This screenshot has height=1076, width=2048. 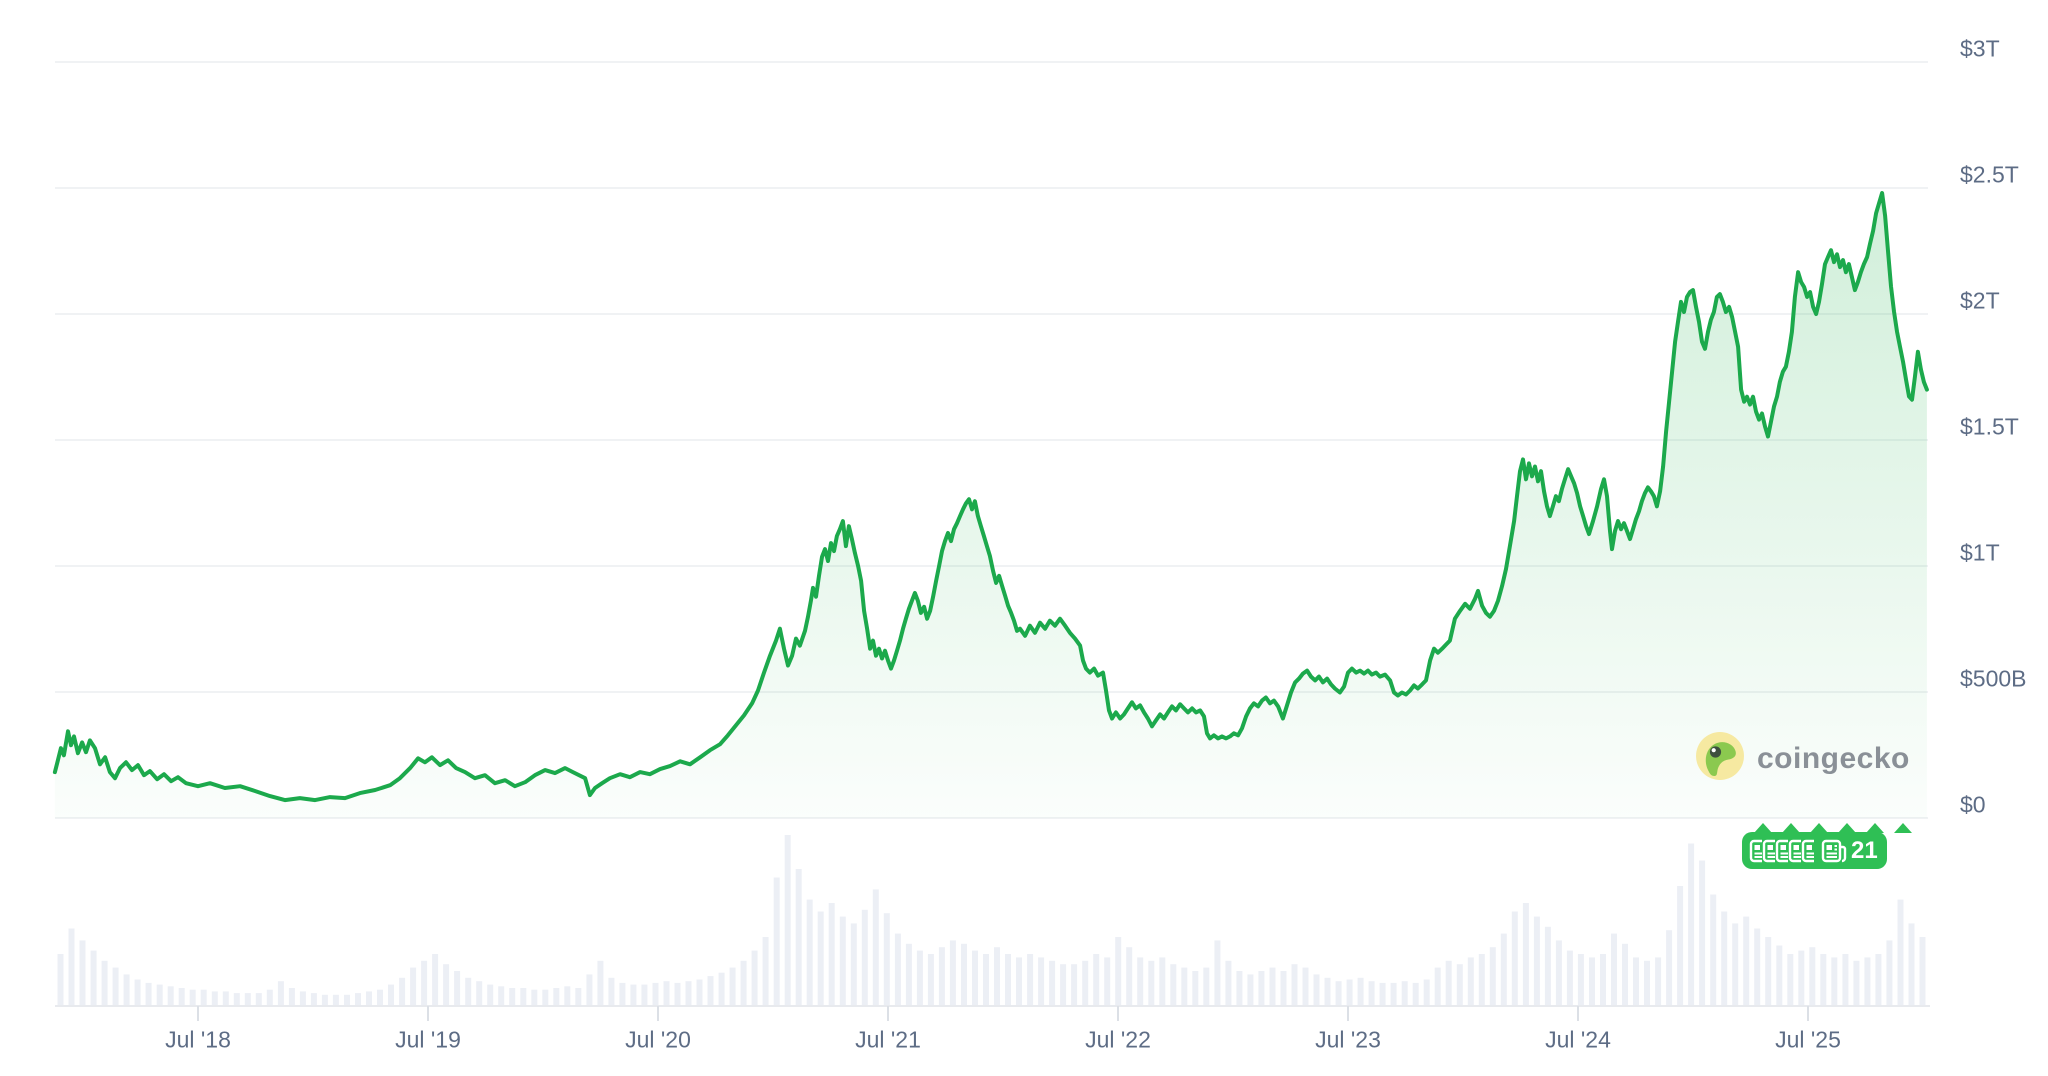 I want to click on x-axis-label: Jul '18, so click(x=198, y=1039).